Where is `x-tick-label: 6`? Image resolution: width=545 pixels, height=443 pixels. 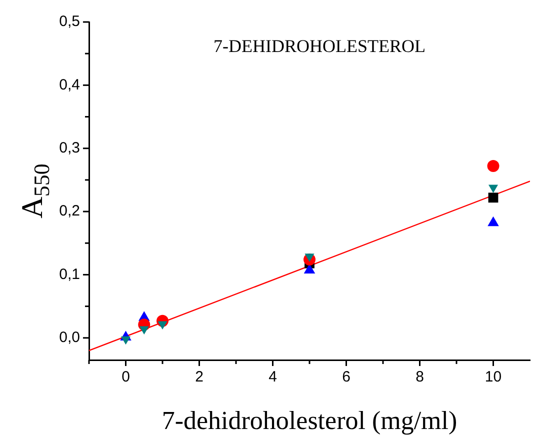 x-tick-label: 6 is located at coordinates (346, 377).